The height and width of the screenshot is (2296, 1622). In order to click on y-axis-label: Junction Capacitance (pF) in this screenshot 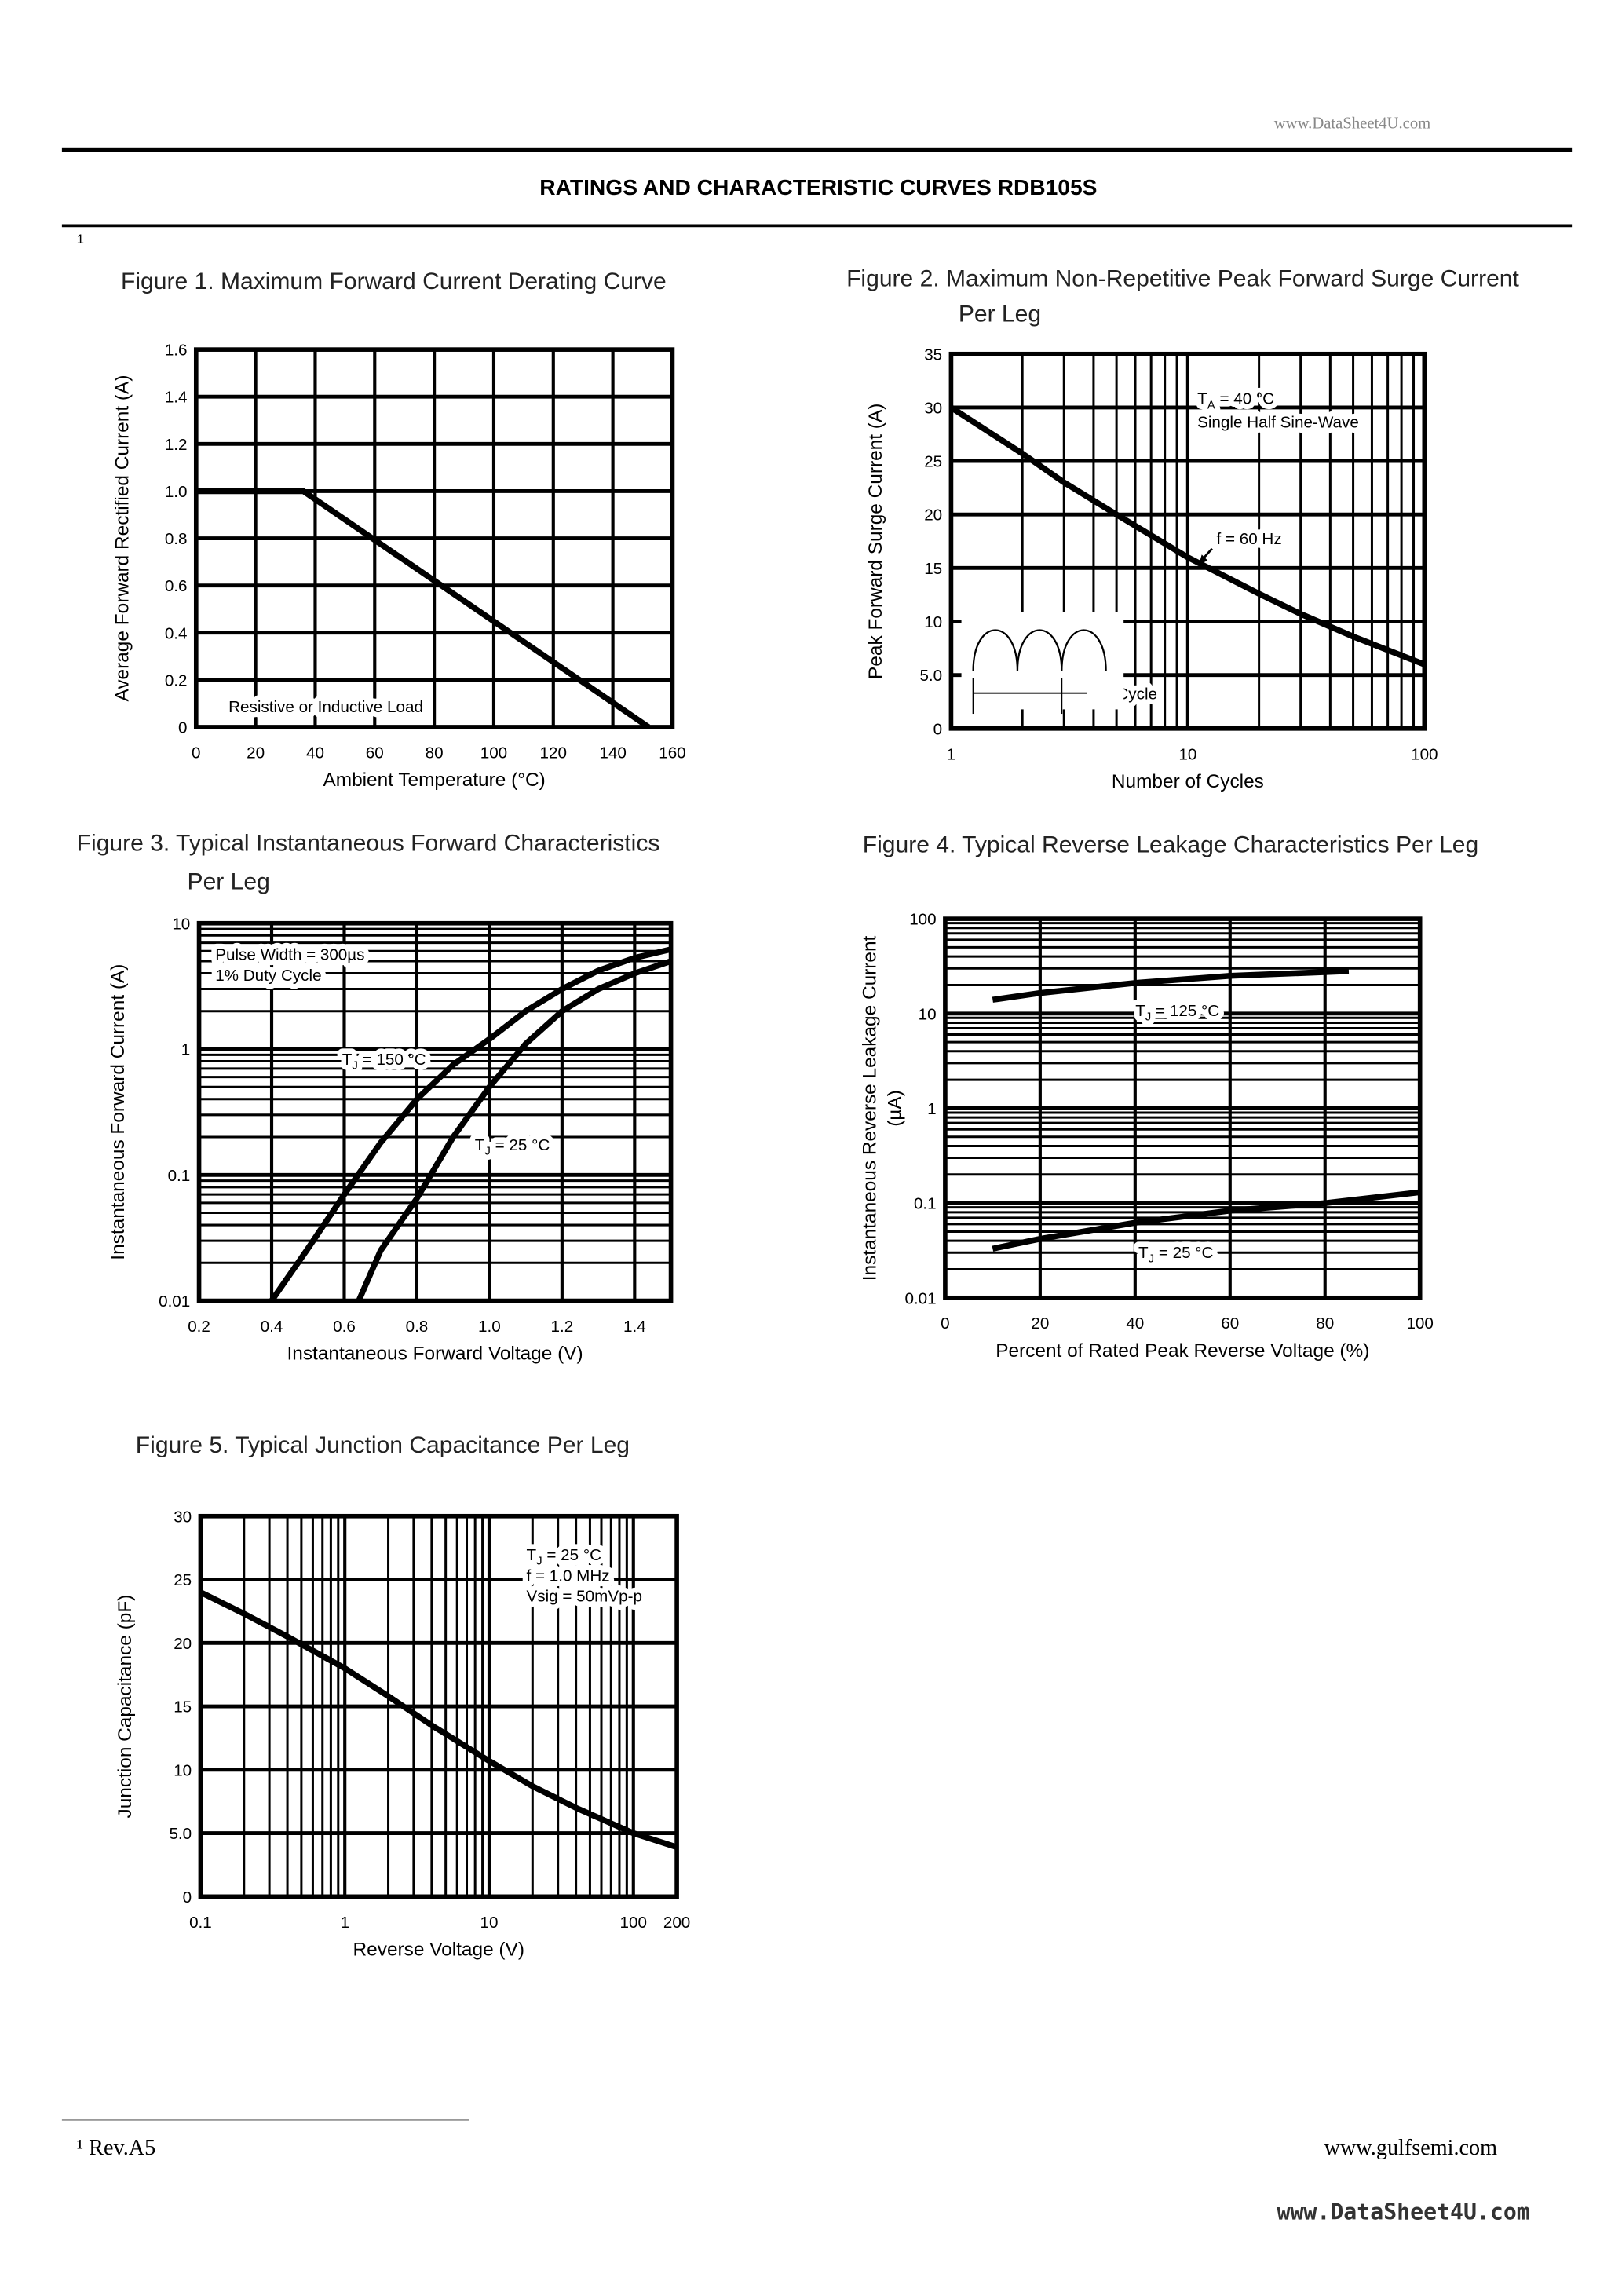, I will do `click(125, 1707)`.